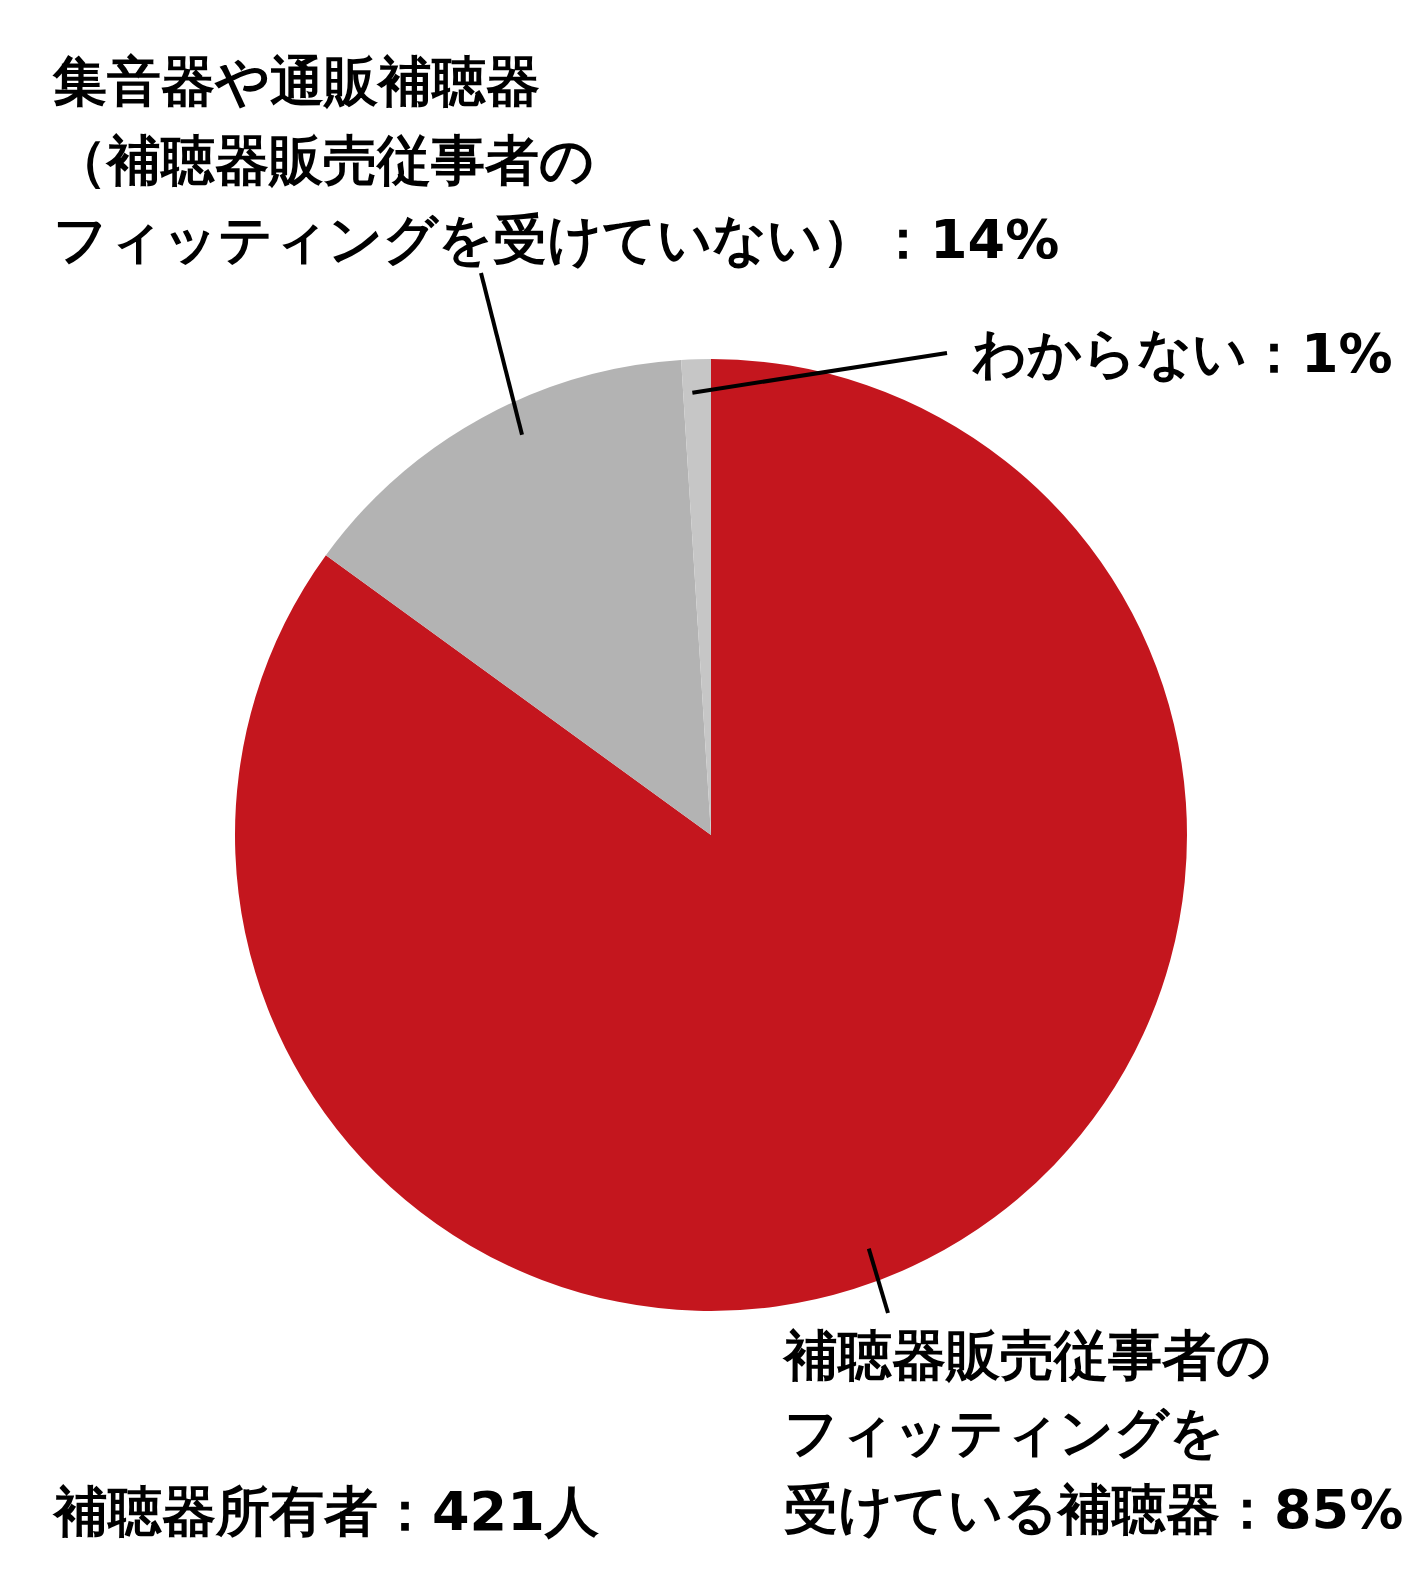  I want to click on slice-label: わからない：1%, so click(1182, 354).